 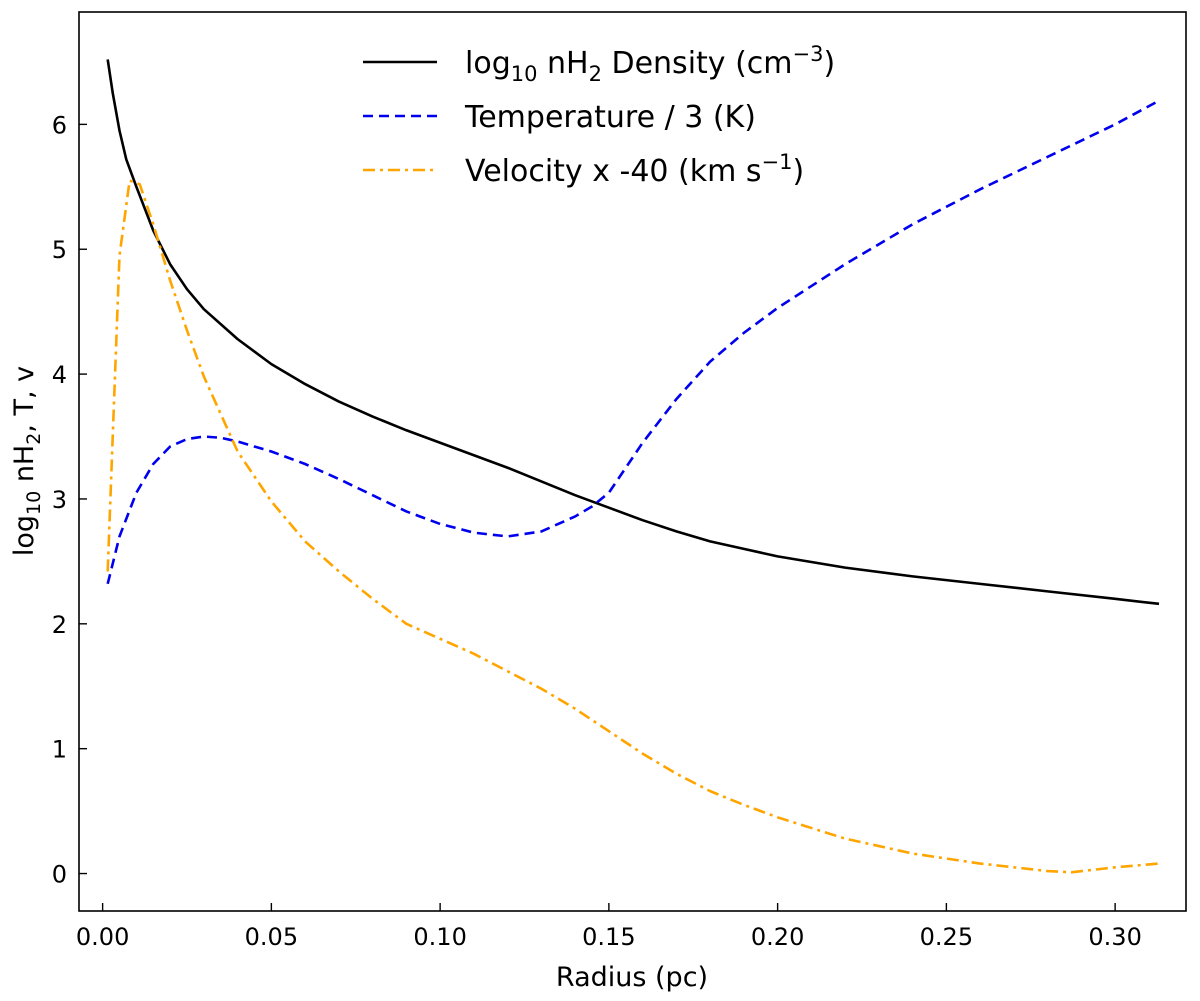 What do you see at coordinates (608, 937) in the screenshot?
I see `x-tick-label: 0.15` at bounding box center [608, 937].